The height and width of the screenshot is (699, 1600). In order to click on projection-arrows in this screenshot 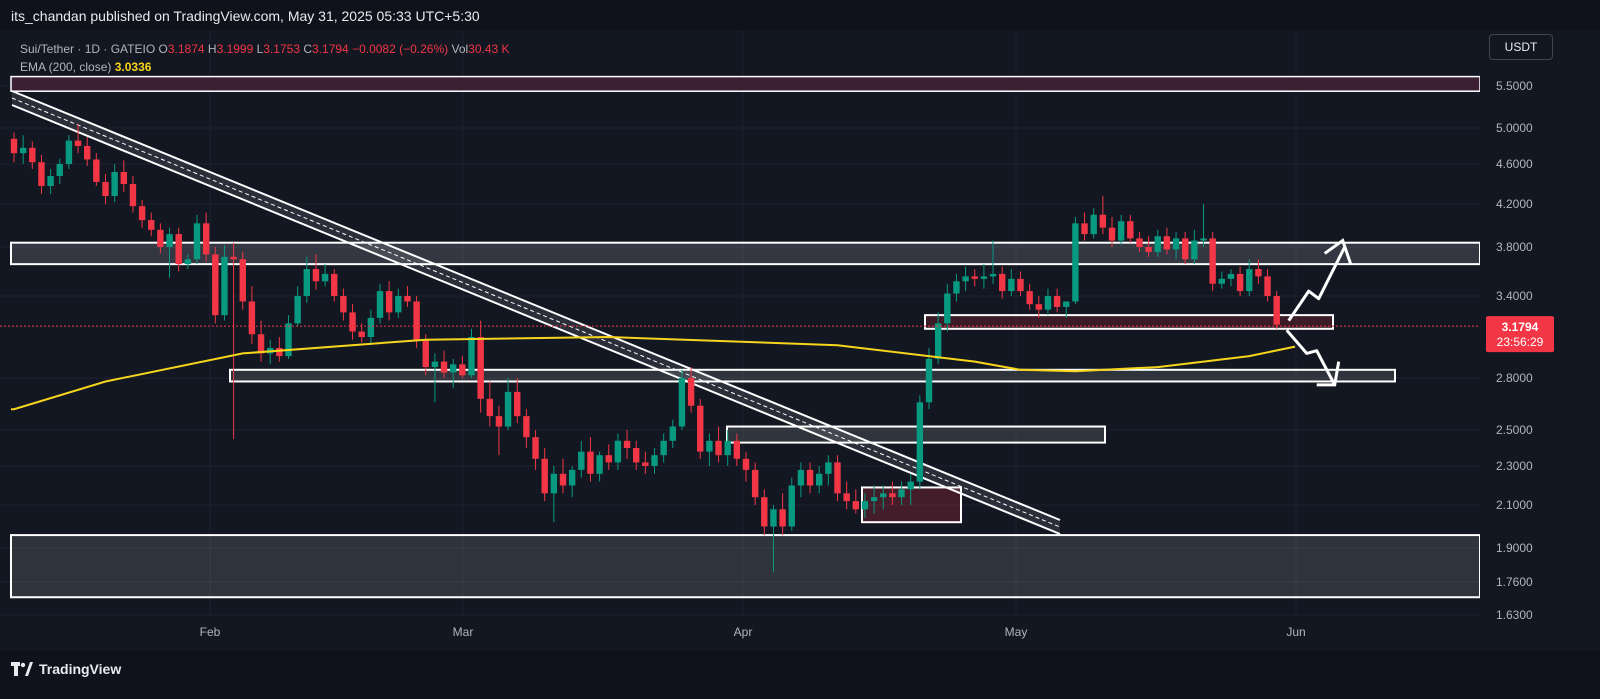, I will do `click(1319, 312)`.